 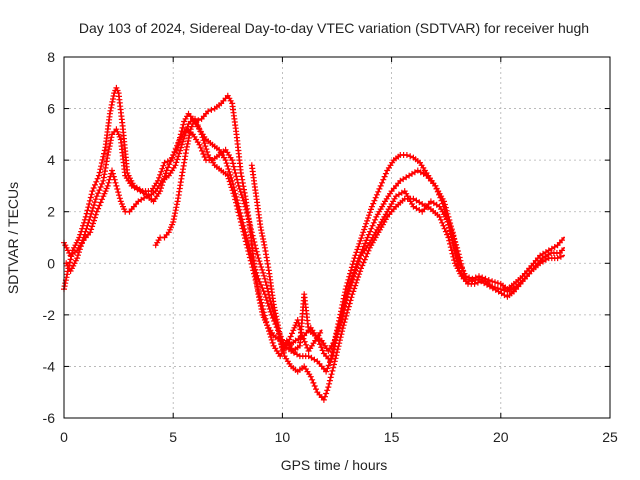 What do you see at coordinates (392, 437) in the screenshot?
I see `x-tick-label: 15` at bounding box center [392, 437].